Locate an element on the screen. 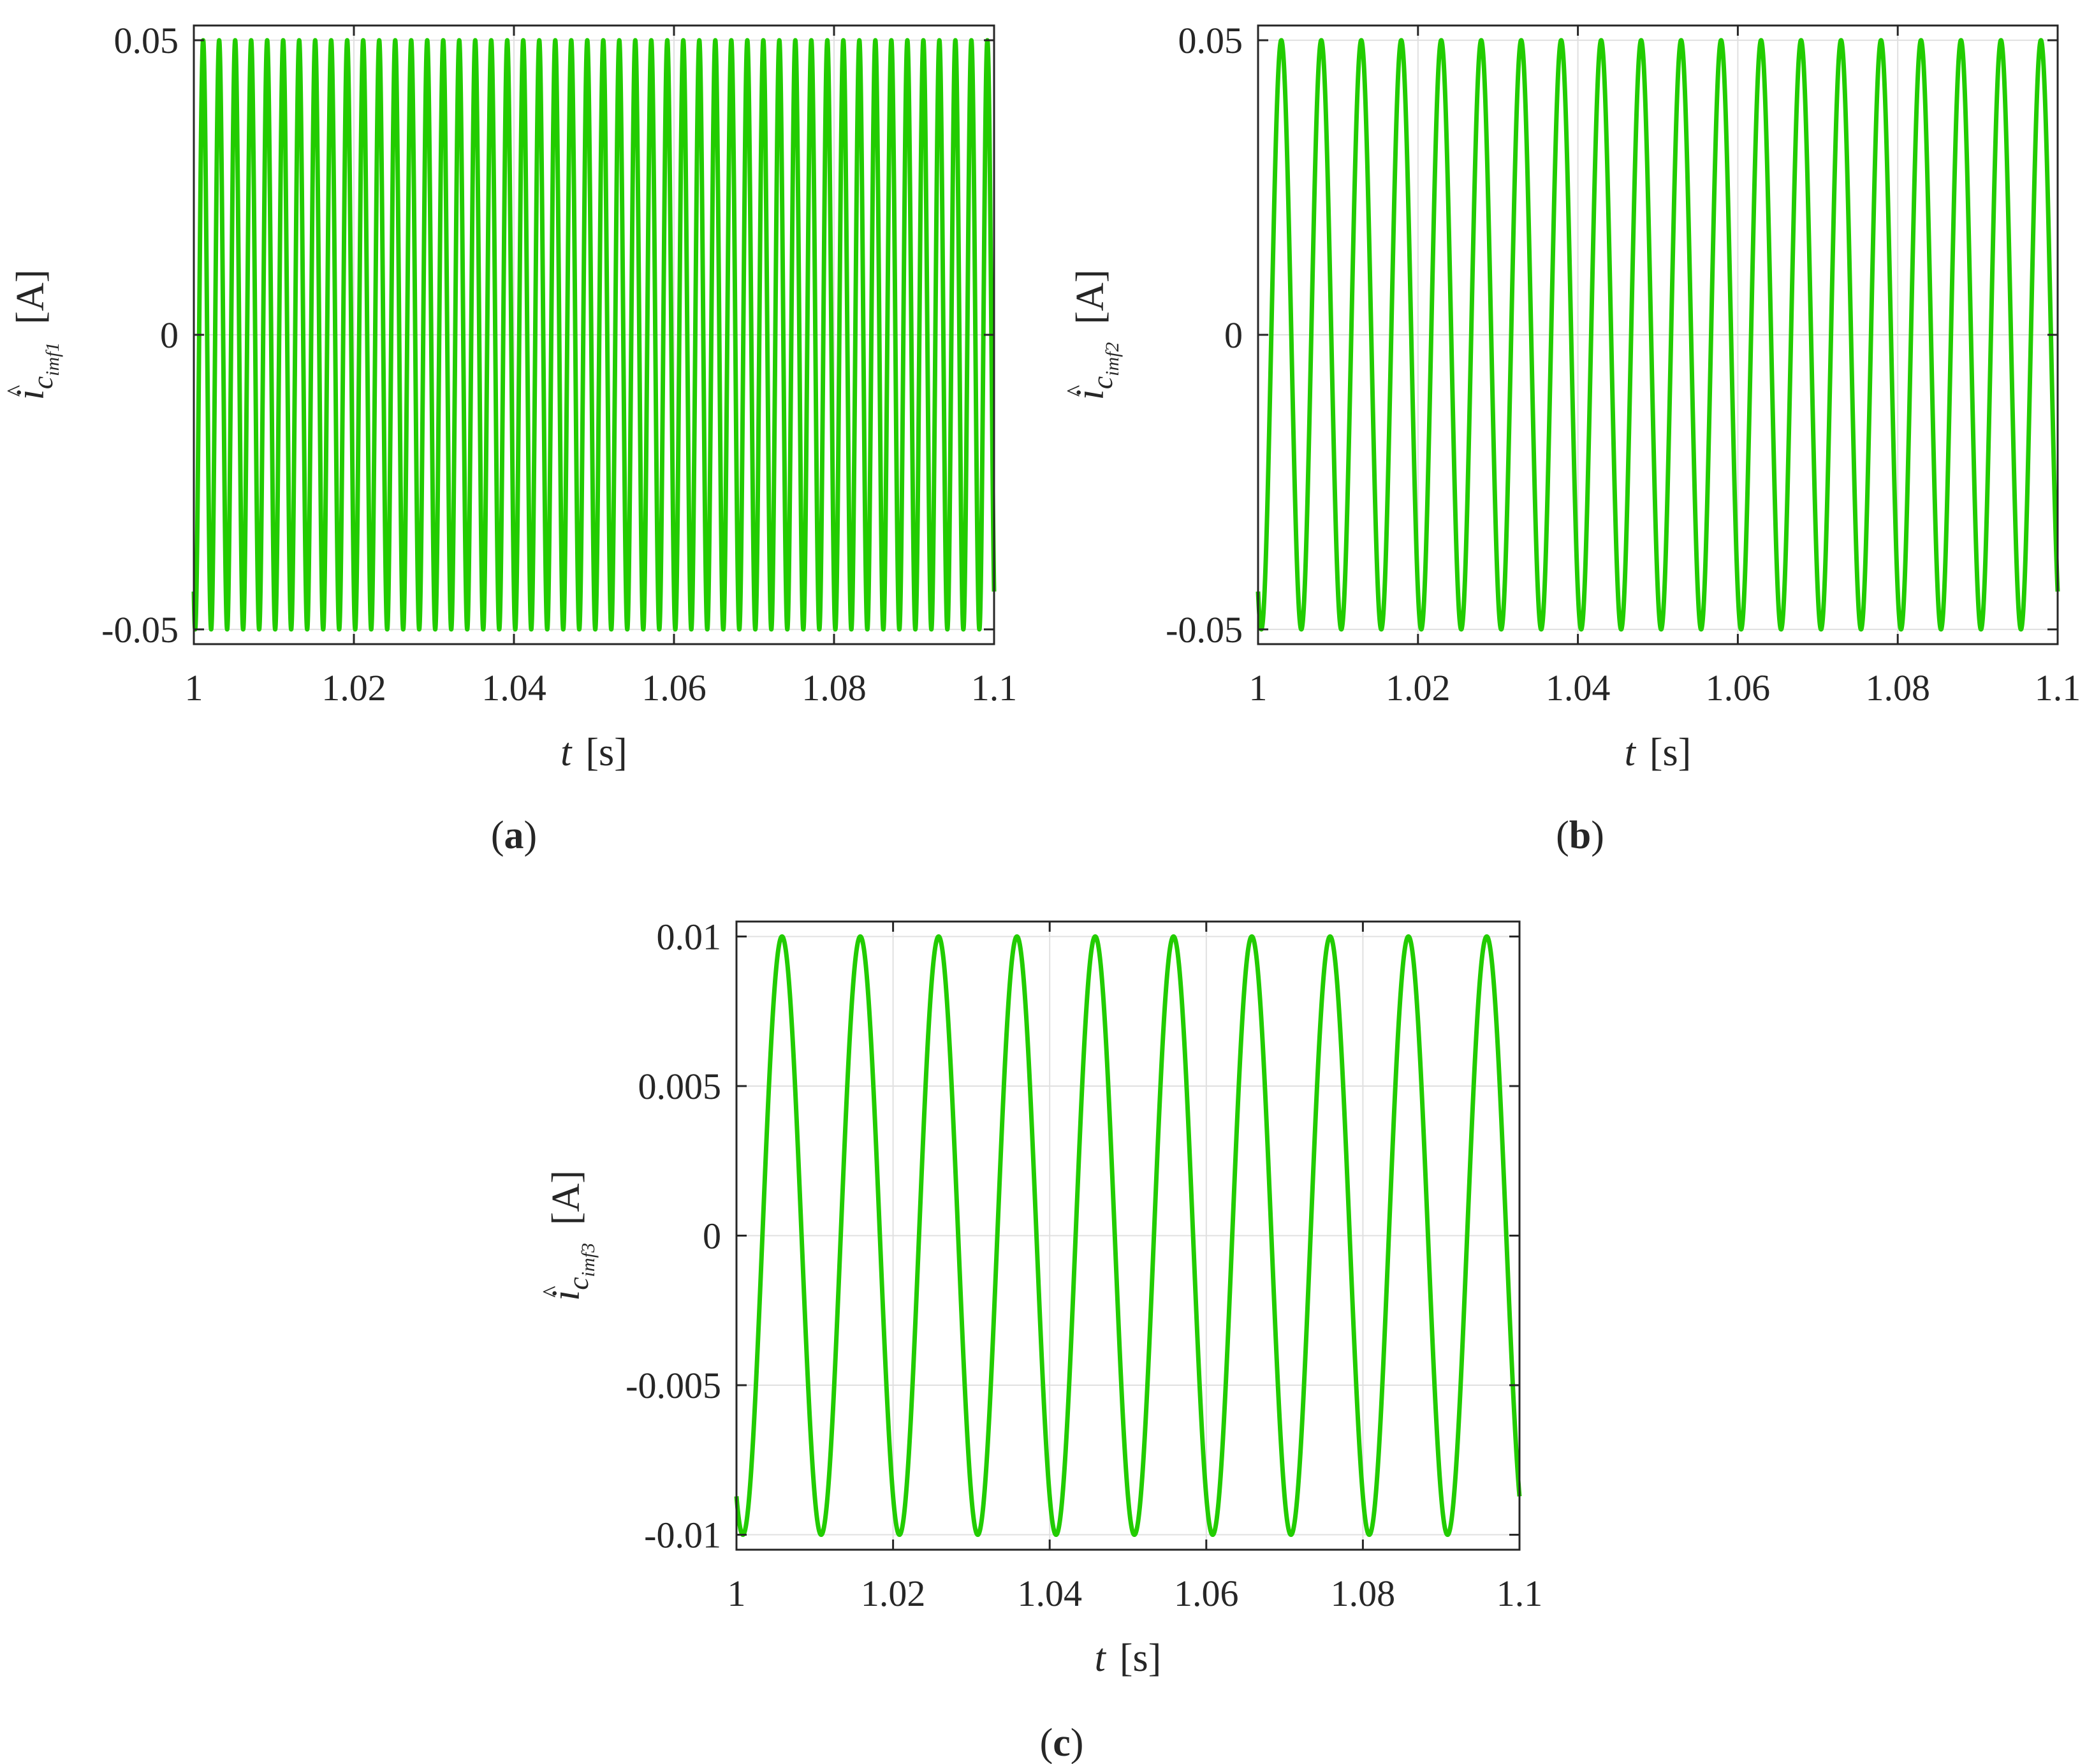 This screenshot has width=2094, height=1764. y-tick-label: -0.01 is located at coordinates (682, 1535).